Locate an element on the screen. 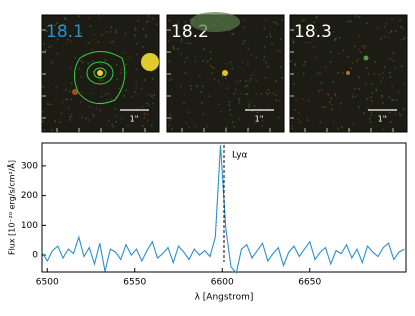  scale-label: 1" is located at coordinates (382, 119).